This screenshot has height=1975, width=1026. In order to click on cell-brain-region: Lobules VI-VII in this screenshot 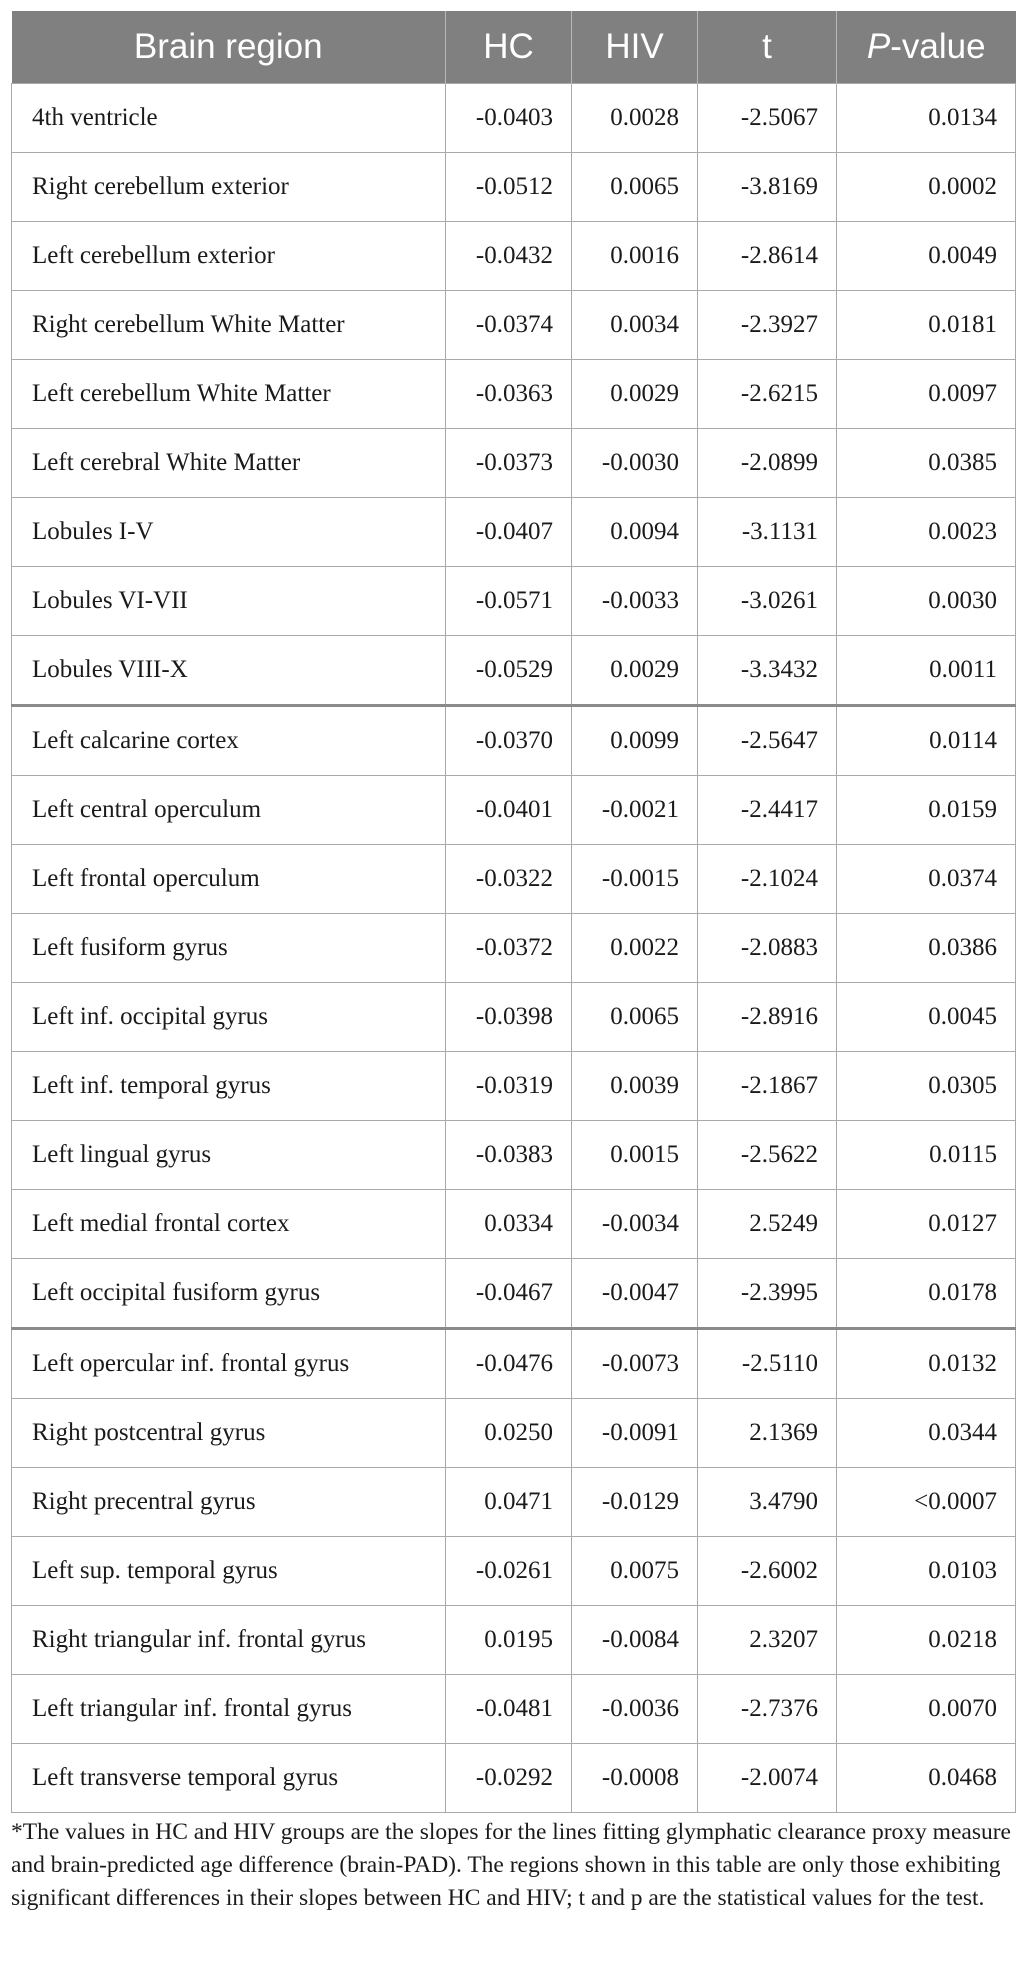, I will do `click(228, 601)`.